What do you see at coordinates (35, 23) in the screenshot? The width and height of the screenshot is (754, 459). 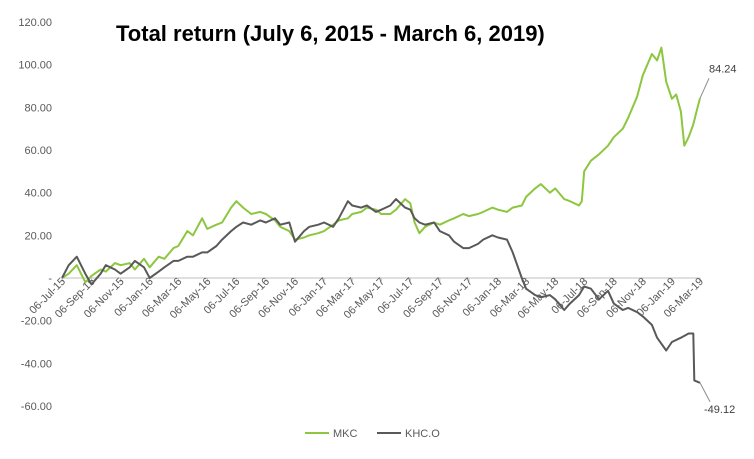 I see `y-tick-label: 120.00` at bounding box center [35, 23].